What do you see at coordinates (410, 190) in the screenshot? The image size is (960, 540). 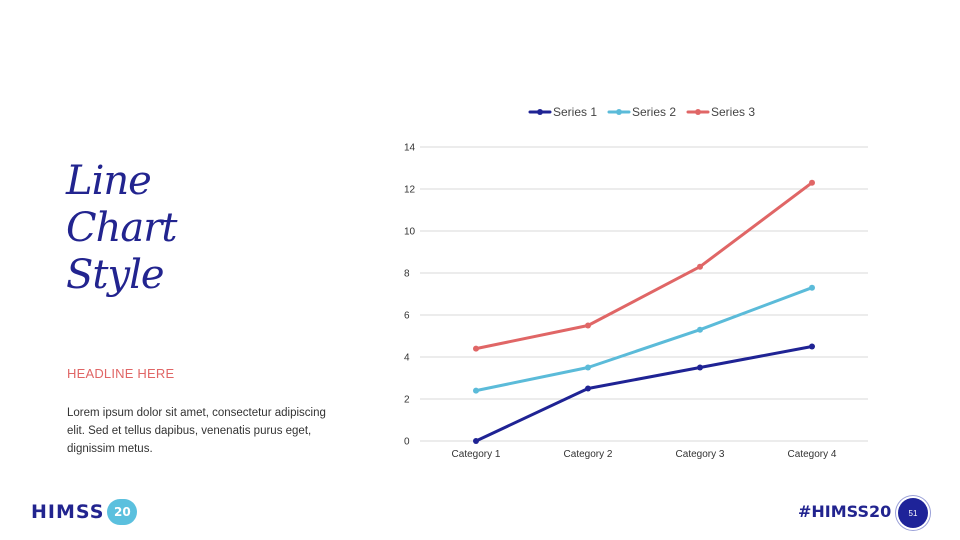 I see `y-tick-label: 12` at bounding box center [410, 190].